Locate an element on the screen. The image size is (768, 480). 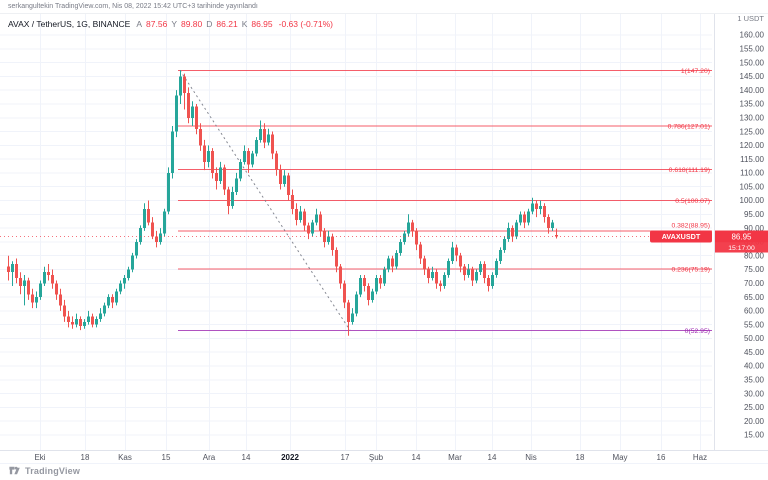
svg-text: 25.00 is located at coordinates (754, 407).